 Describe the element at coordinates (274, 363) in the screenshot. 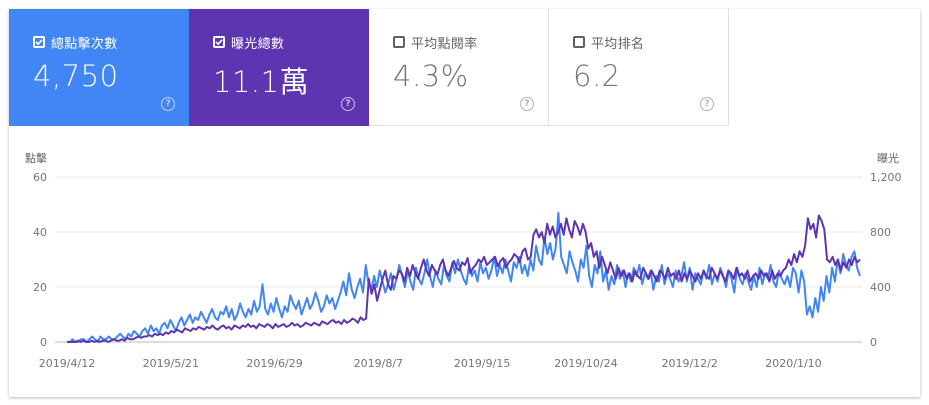

I see `x-tick-label: 2019/6/29` at that location.